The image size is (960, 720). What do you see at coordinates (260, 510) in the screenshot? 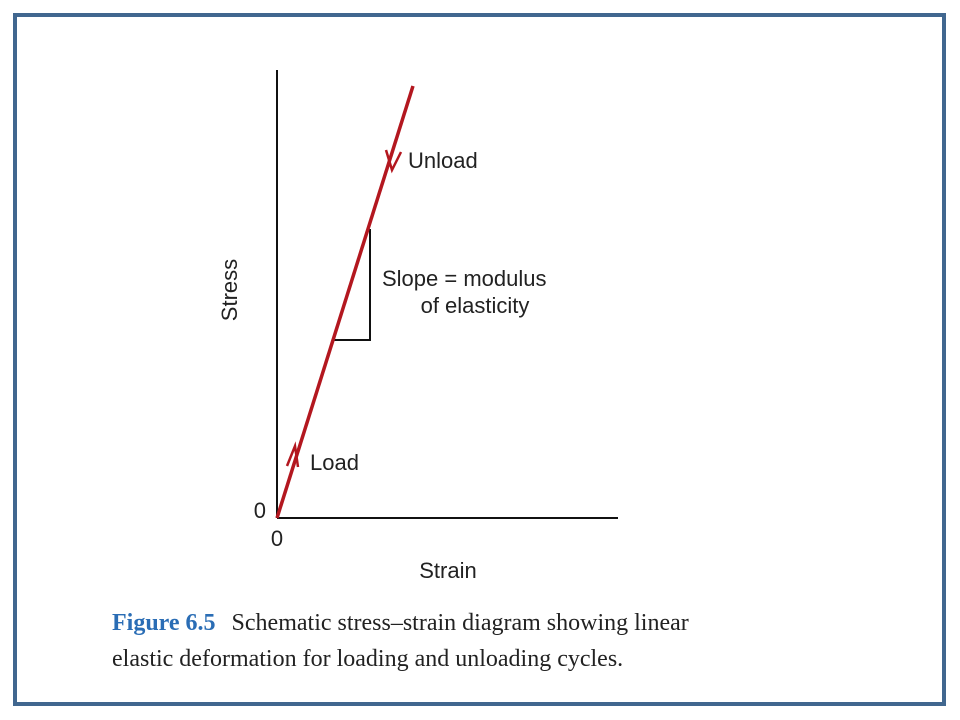
I see `y-origin-label: 0` at bounding box center [260, 510].